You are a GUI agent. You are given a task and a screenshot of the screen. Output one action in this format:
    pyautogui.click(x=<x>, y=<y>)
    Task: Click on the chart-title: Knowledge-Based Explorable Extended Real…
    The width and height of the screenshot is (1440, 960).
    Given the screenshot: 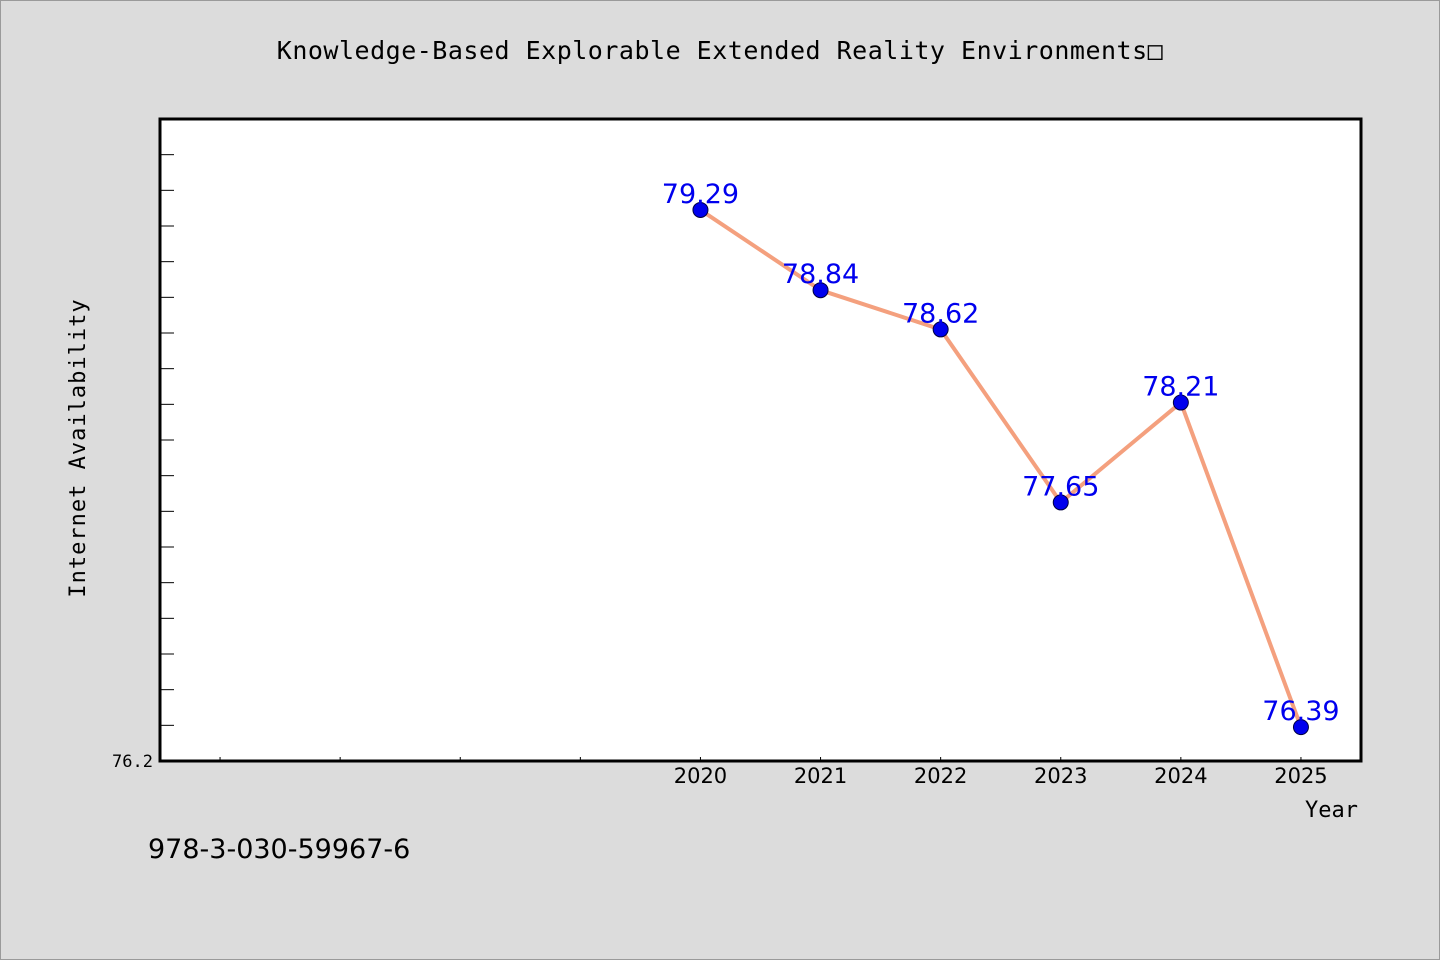 What is the action you would take?
    pyautogui.click(x=720, y=50)
    